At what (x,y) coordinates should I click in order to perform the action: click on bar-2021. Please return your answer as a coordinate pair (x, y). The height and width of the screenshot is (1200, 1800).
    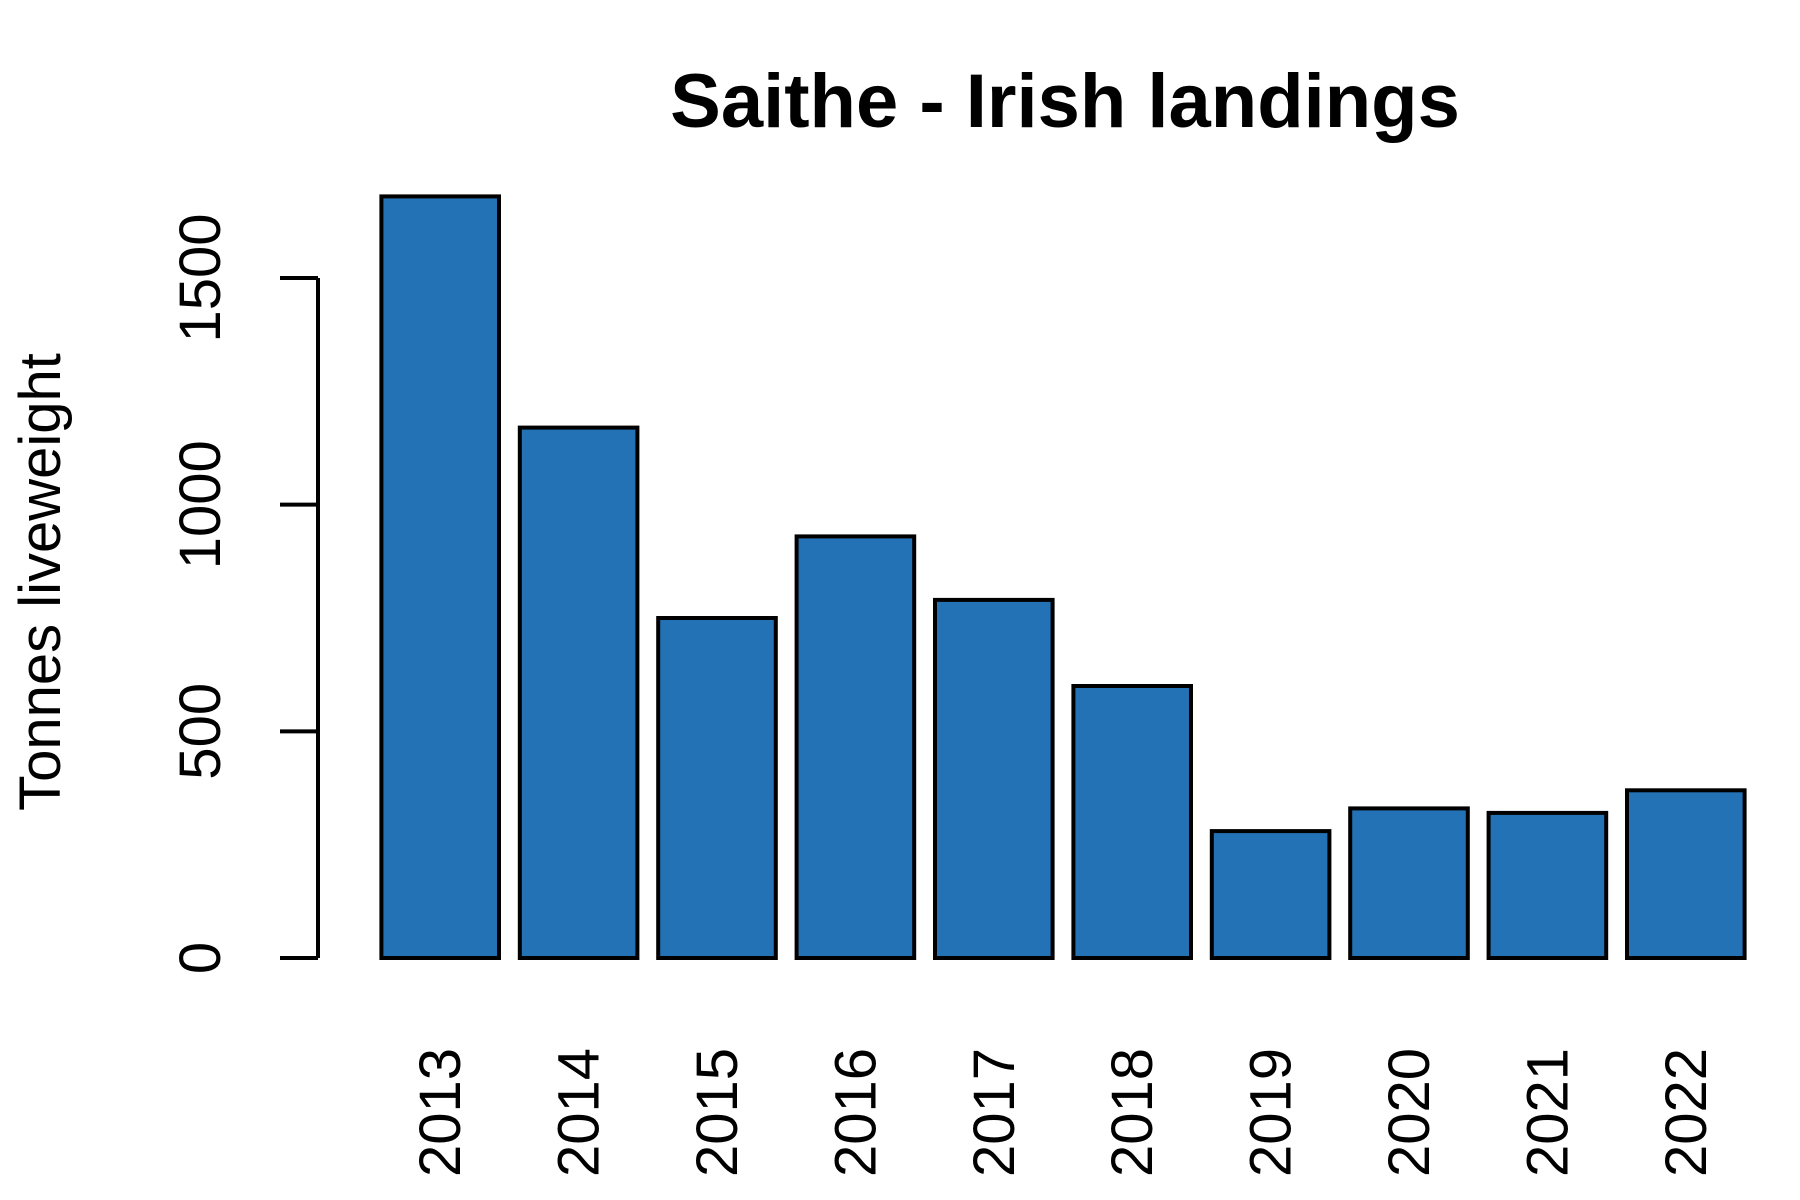
    Looking at the image, I should click on (1547, 885).